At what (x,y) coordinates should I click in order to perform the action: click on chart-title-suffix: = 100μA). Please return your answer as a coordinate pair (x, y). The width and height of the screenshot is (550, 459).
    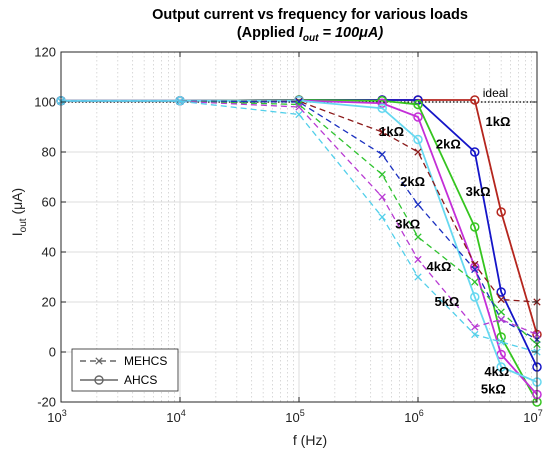
    Looking at the image, I should click on (350, 33).